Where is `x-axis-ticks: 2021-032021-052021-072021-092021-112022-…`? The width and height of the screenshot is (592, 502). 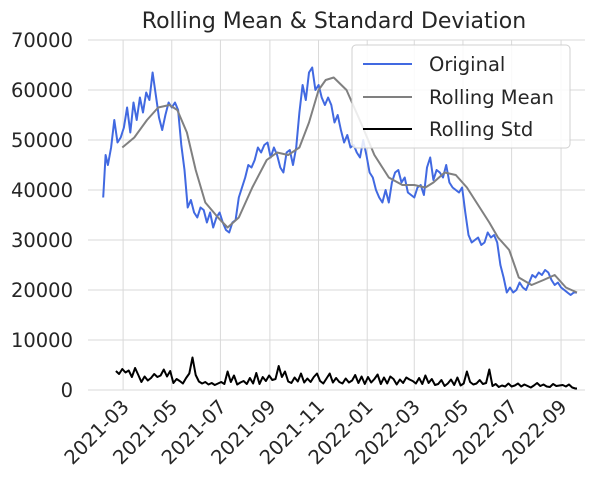 x-axis-ticks: 2021-032021-052021-072021-092021-112022-… is located at coordinates (316, 432).